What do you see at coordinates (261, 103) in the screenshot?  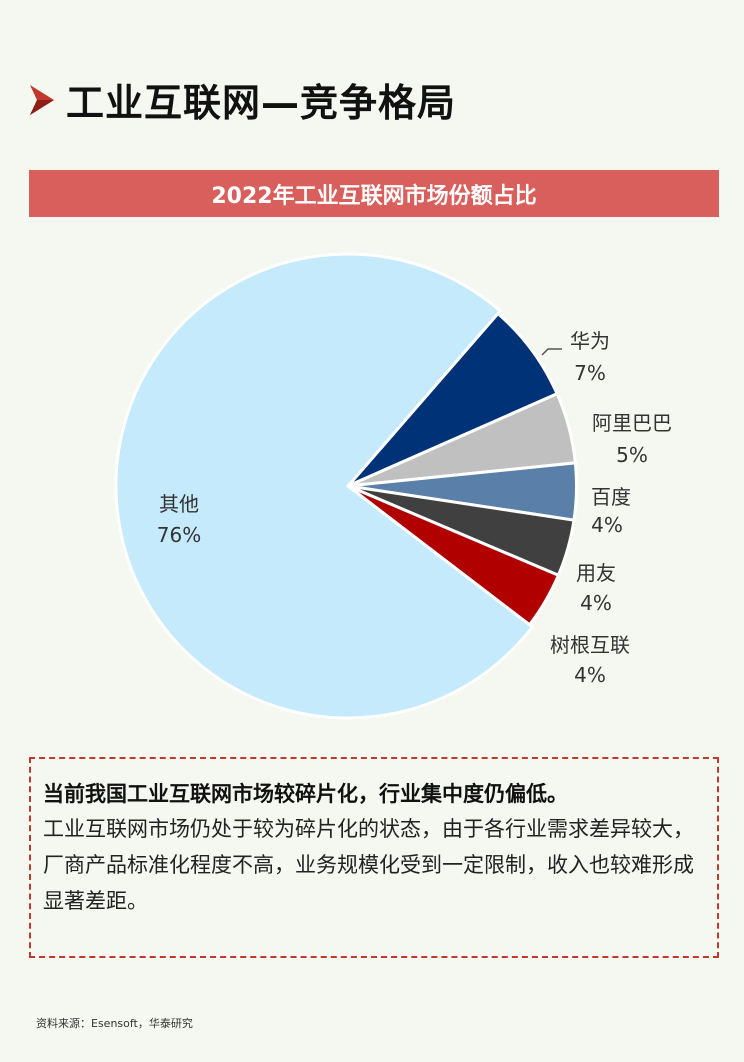 I see `page-title: 工业互联网—竞争格局` at bounding box center [261, 103].